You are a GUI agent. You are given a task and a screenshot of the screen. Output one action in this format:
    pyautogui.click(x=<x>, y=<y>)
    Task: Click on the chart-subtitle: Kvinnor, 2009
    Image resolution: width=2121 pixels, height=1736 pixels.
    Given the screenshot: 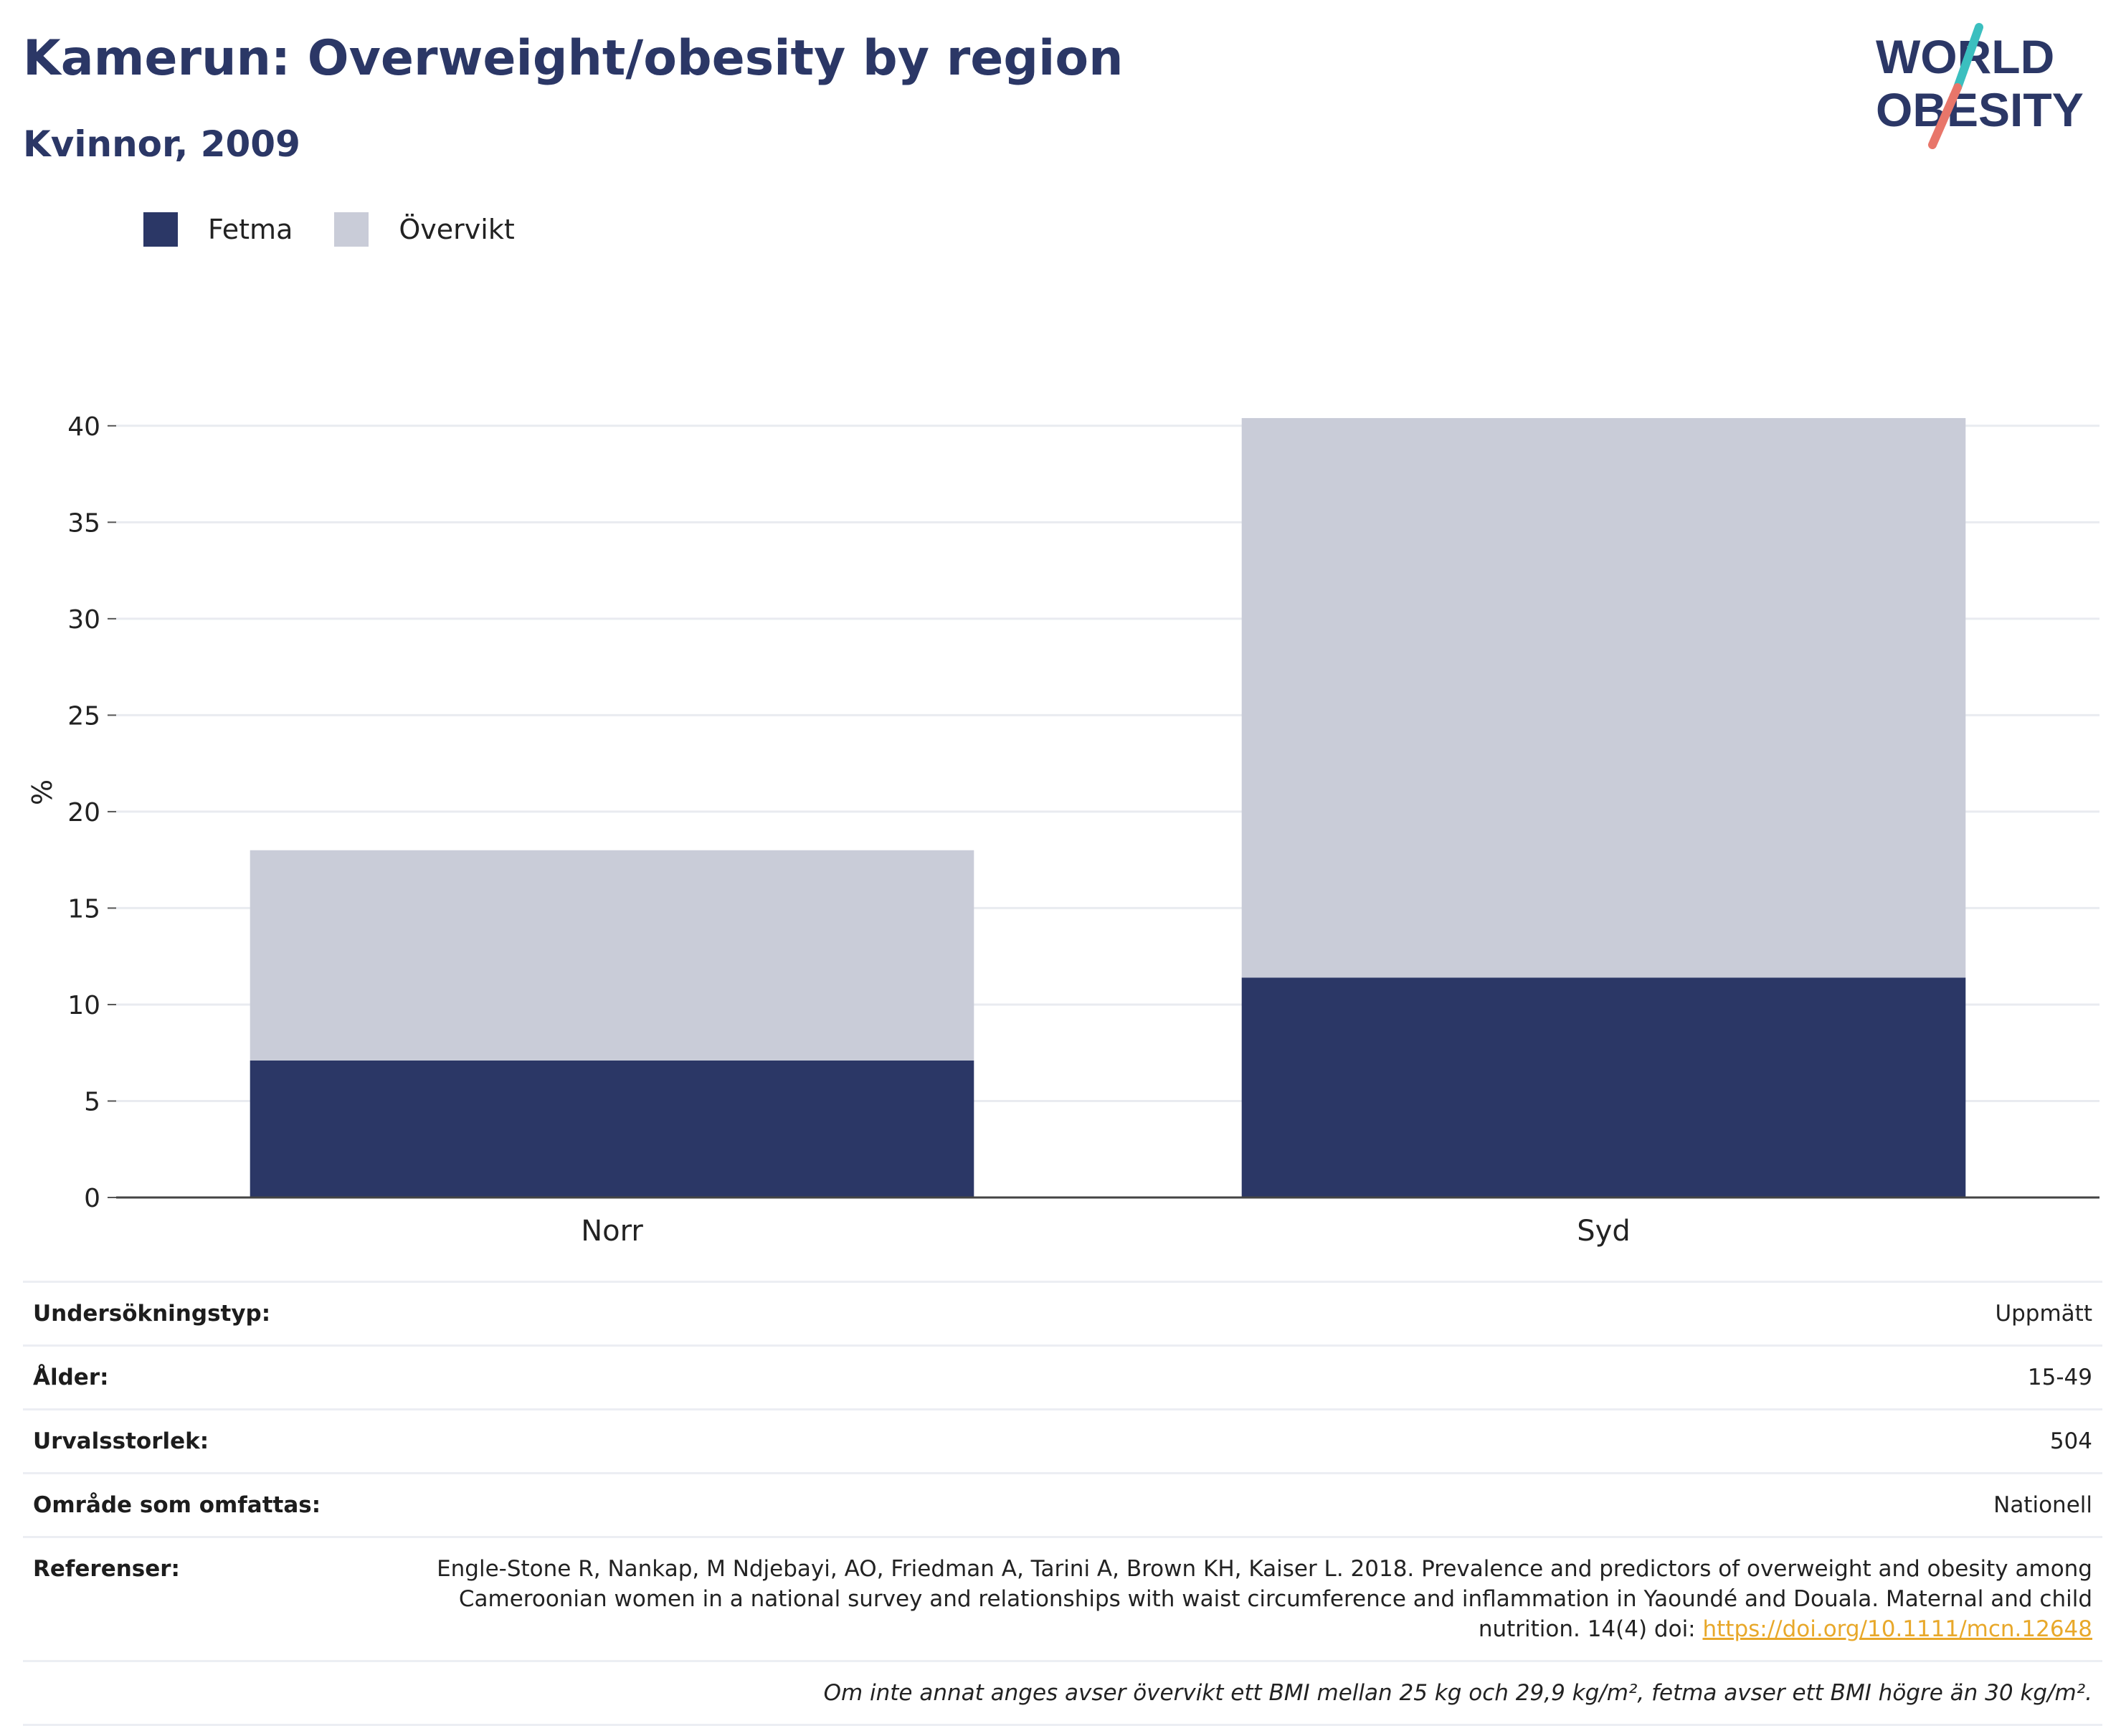 What is the action you would take?
    pyautogui.click(x=161, y=144)
    